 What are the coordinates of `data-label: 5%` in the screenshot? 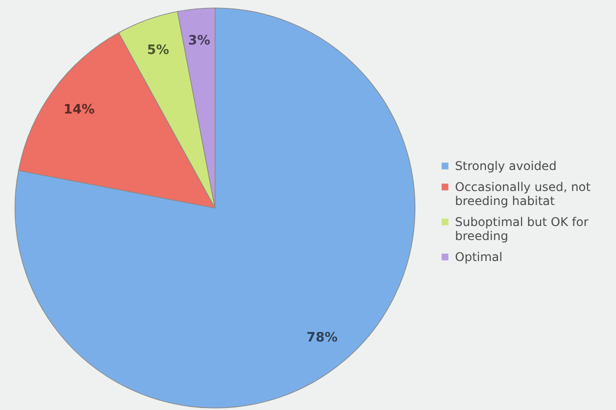 It's located at (158, 50).